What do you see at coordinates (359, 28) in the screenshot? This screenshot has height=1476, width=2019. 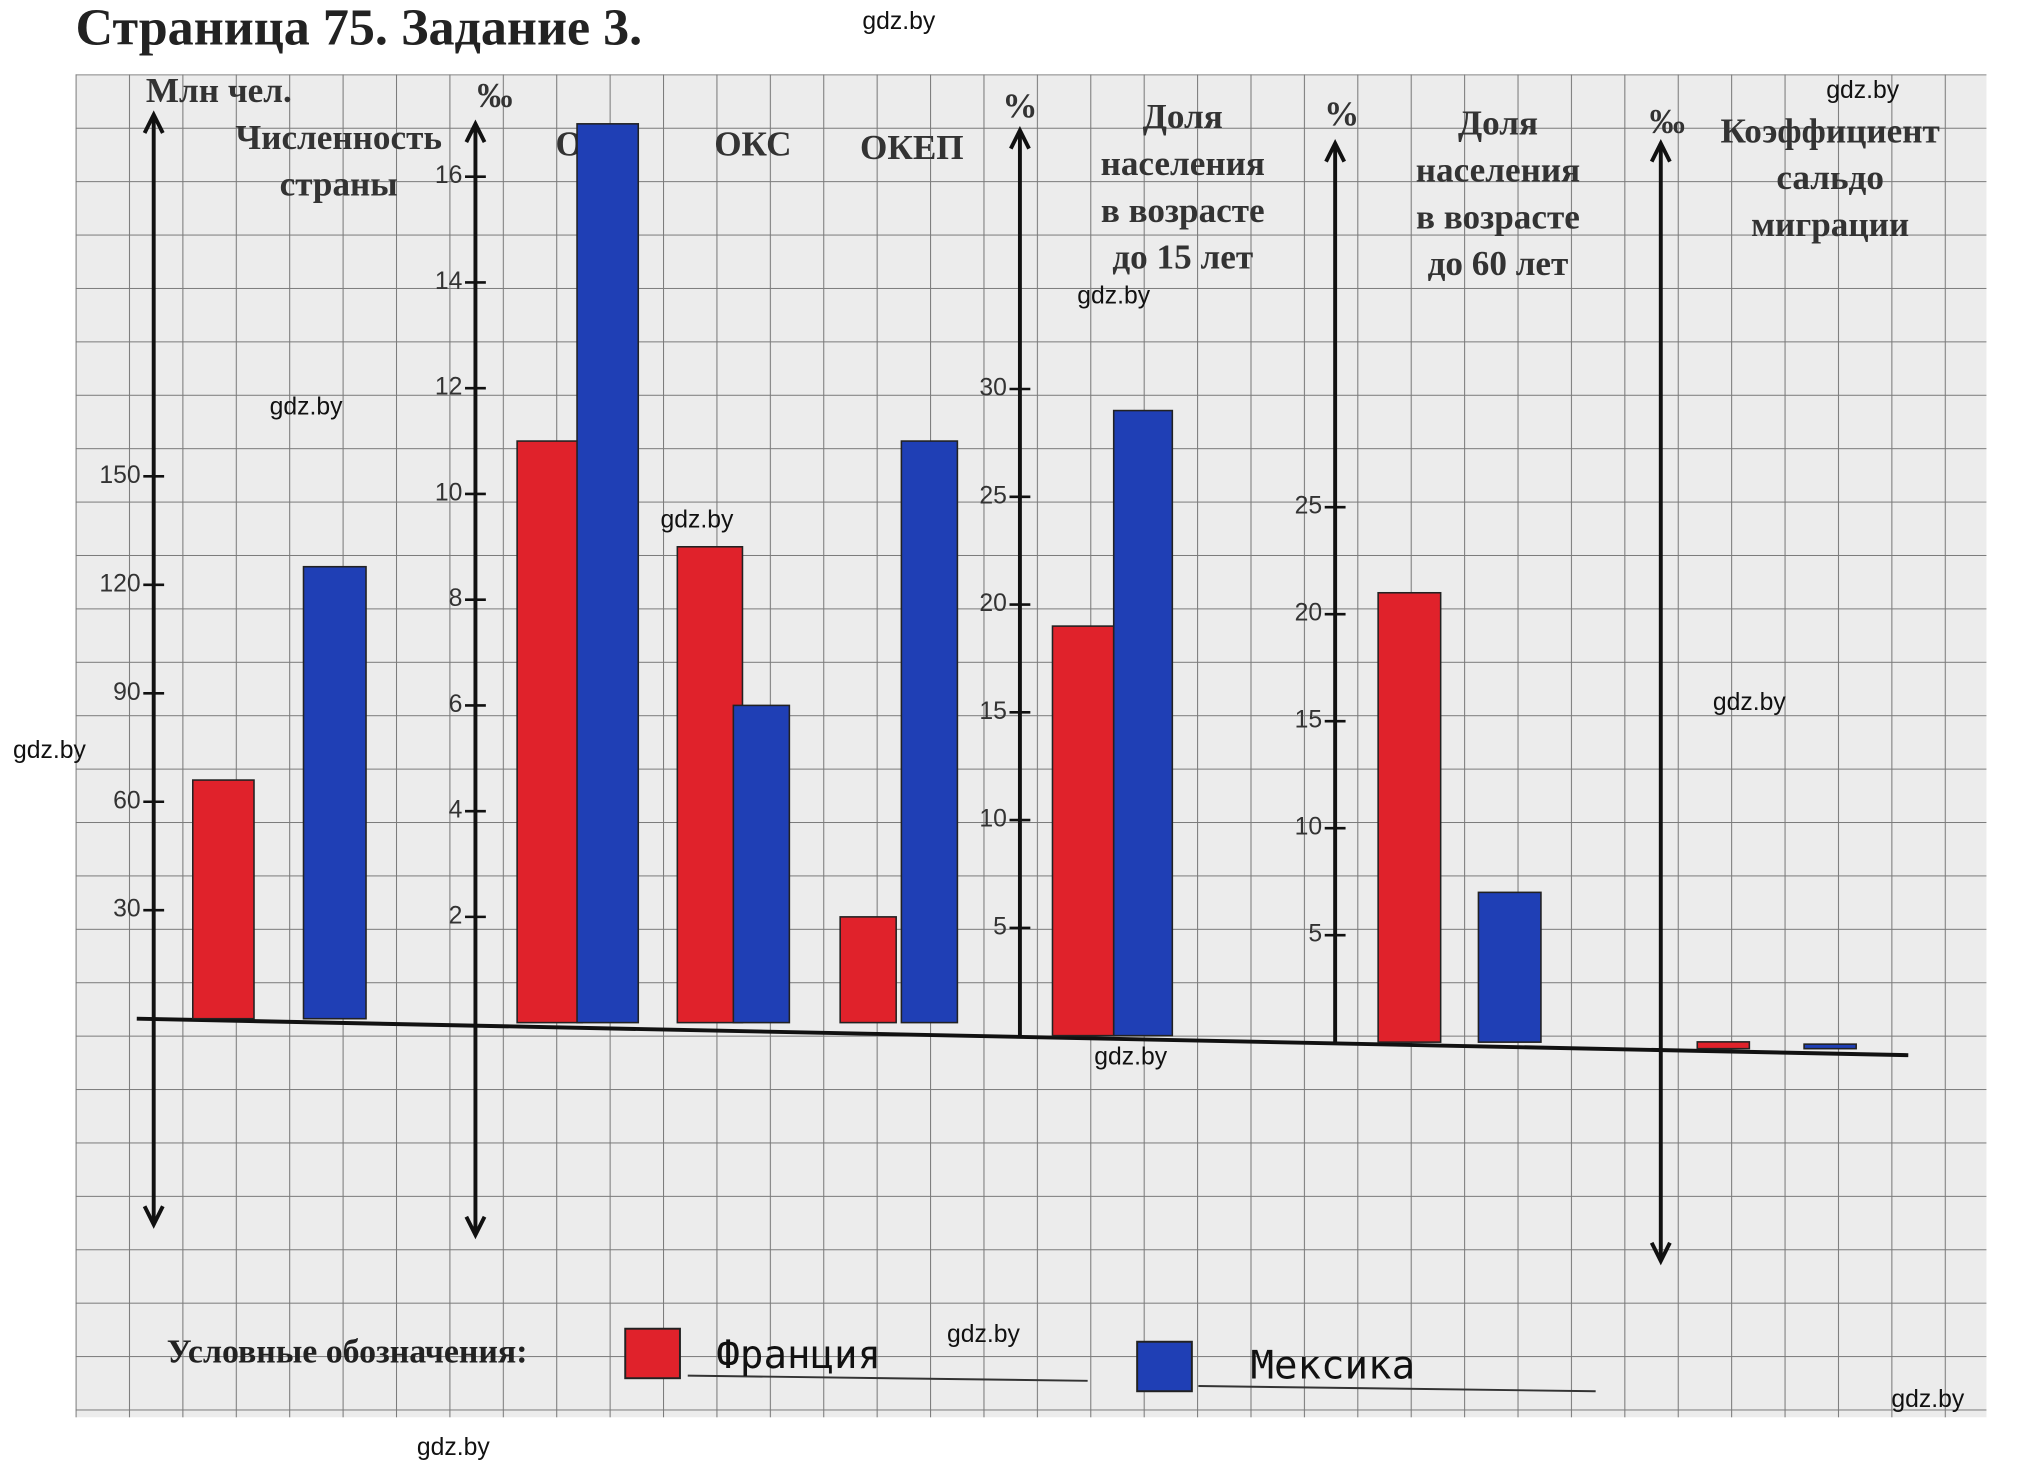 I see `page-title: Страница 75. Задание 3.` at bounding box center [359, 28].